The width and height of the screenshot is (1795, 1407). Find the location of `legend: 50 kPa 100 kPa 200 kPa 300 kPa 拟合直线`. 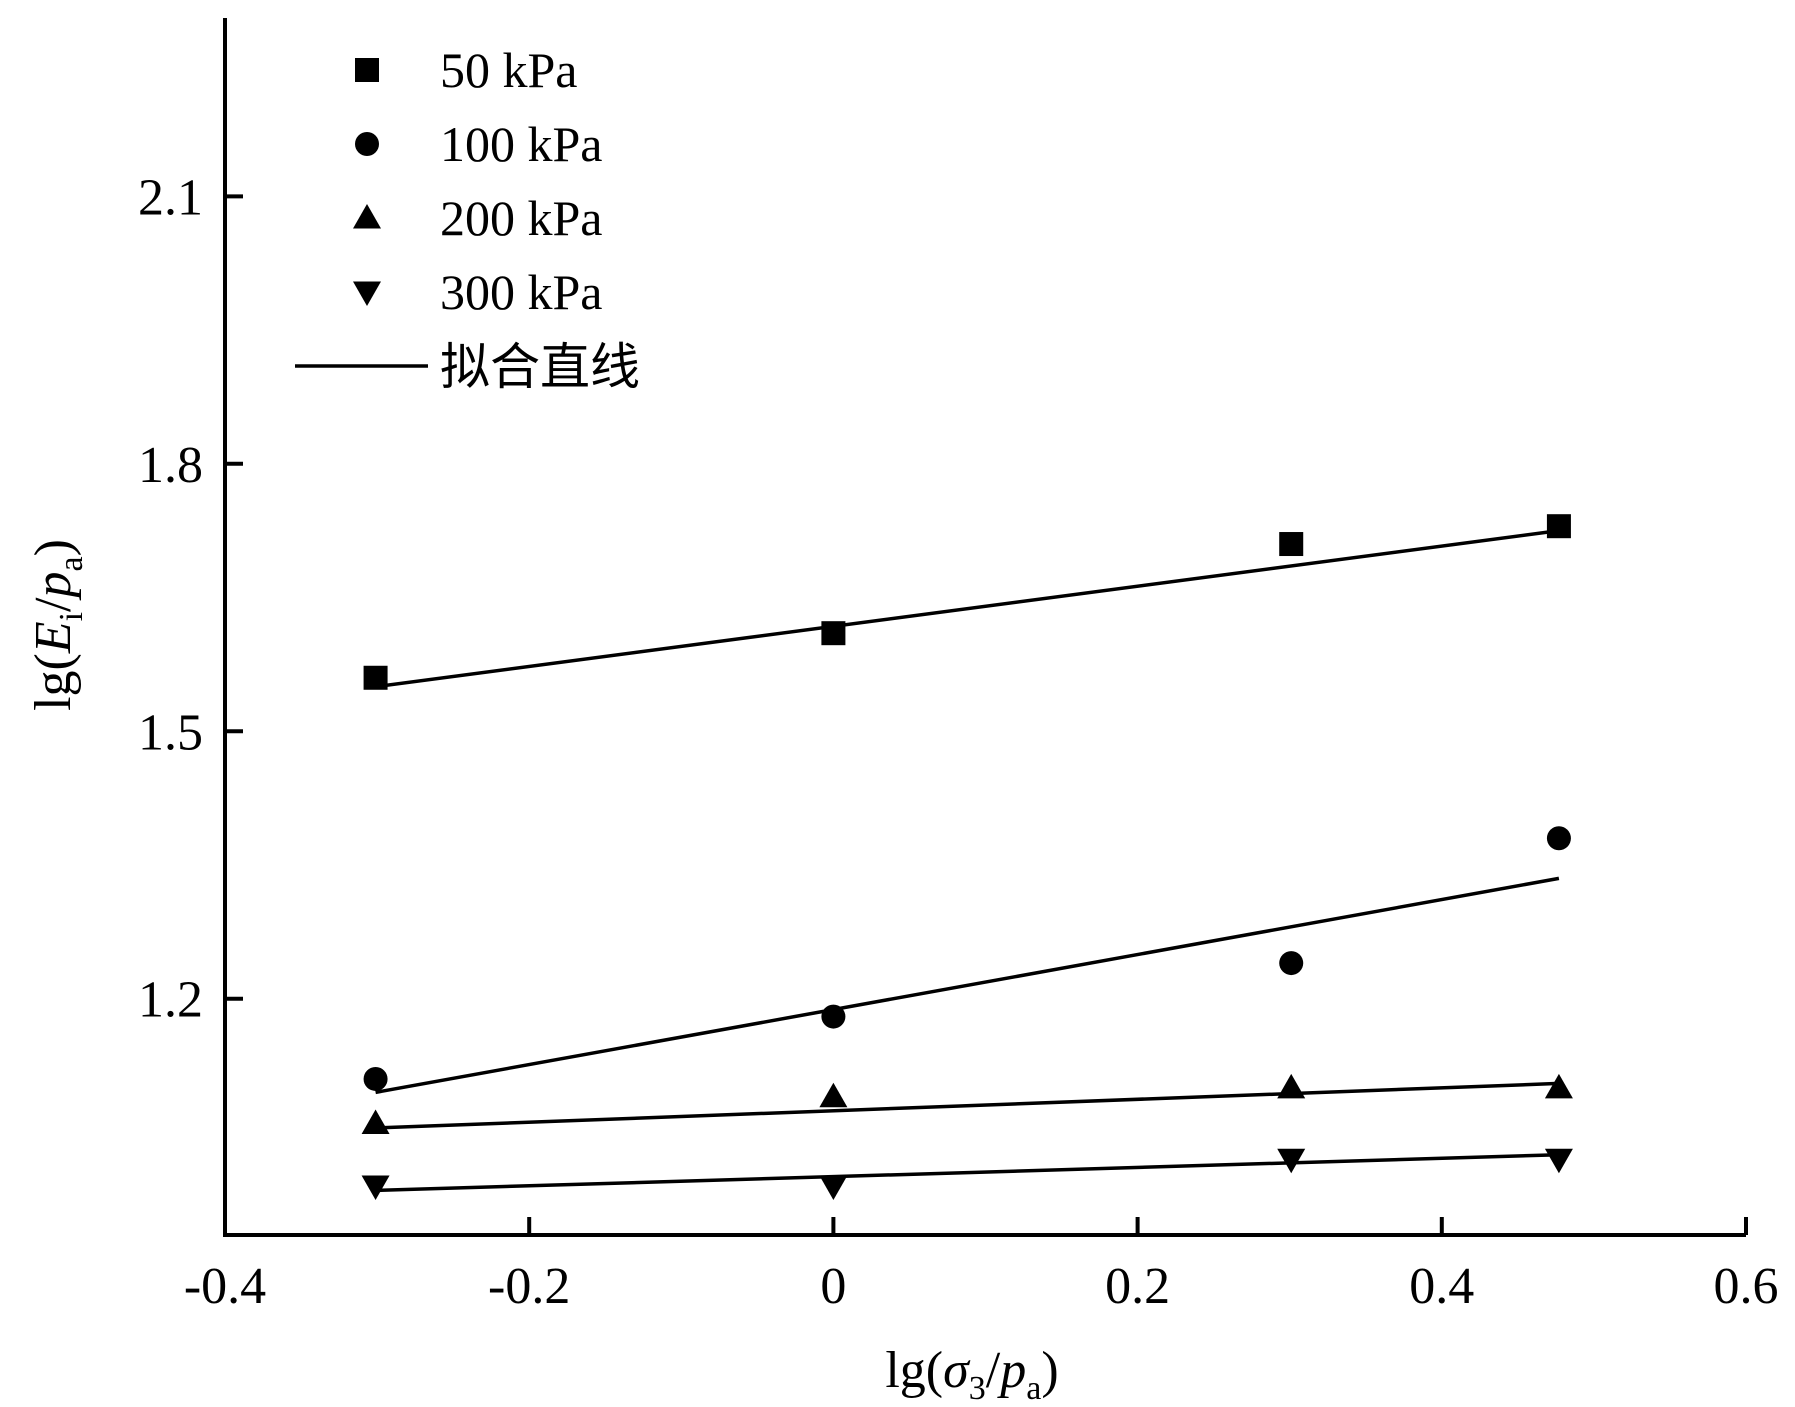

legend: 50 kPa 100 kPa 200 kPa 300 kPa 拟合直线 is located at coordinates (467, 218).